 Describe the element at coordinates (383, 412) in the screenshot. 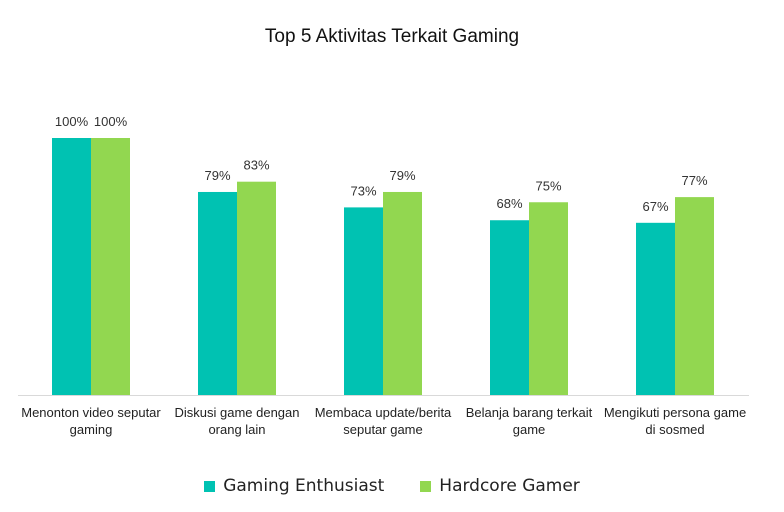

I see `category-label-line: Membaca update/berita` at that location.